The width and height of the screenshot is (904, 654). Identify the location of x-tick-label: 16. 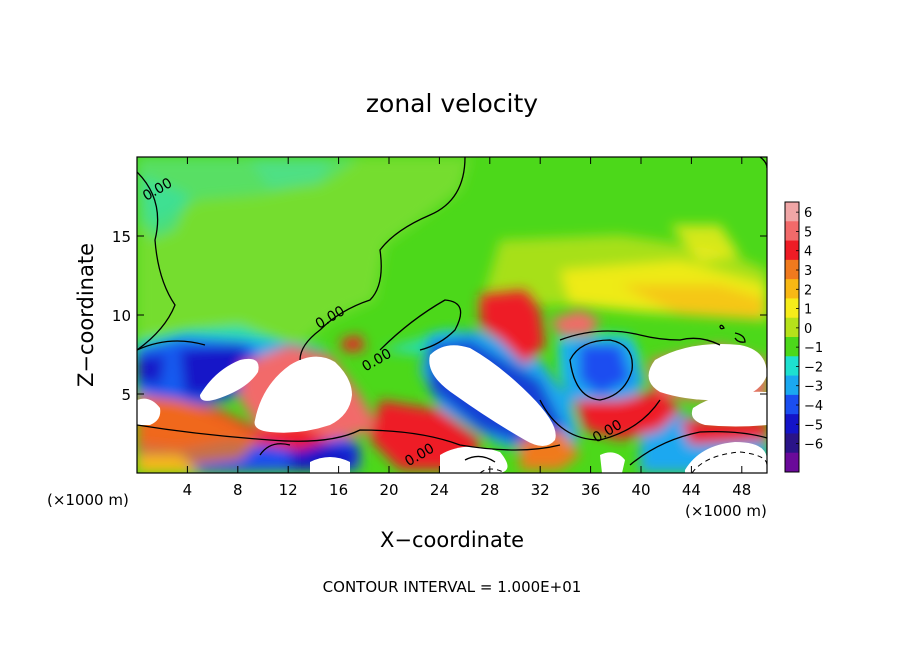
(338, 490).